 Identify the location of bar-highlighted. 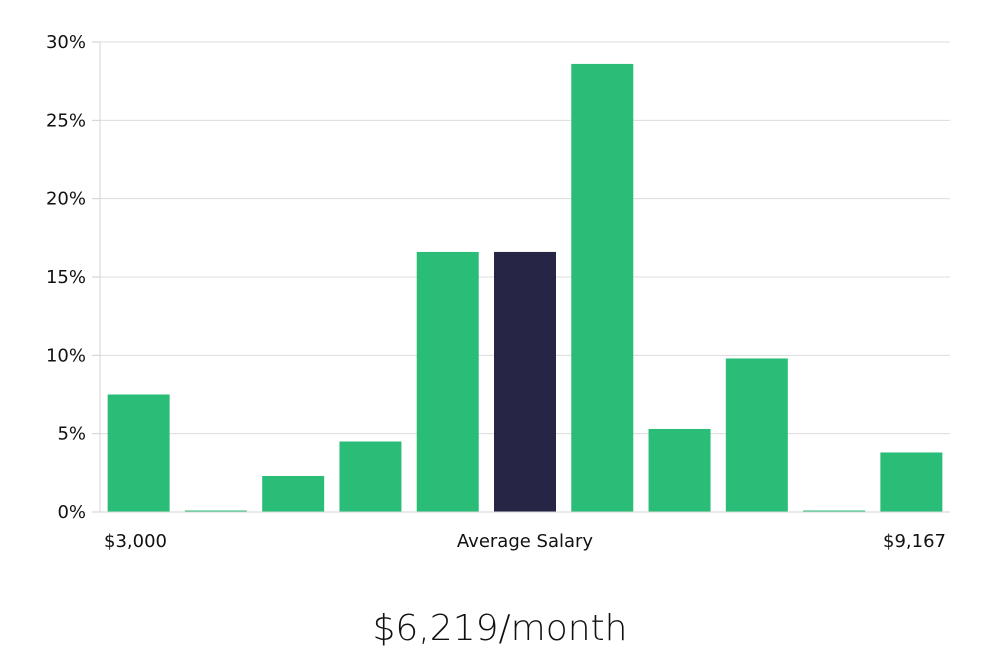
(525, 381).